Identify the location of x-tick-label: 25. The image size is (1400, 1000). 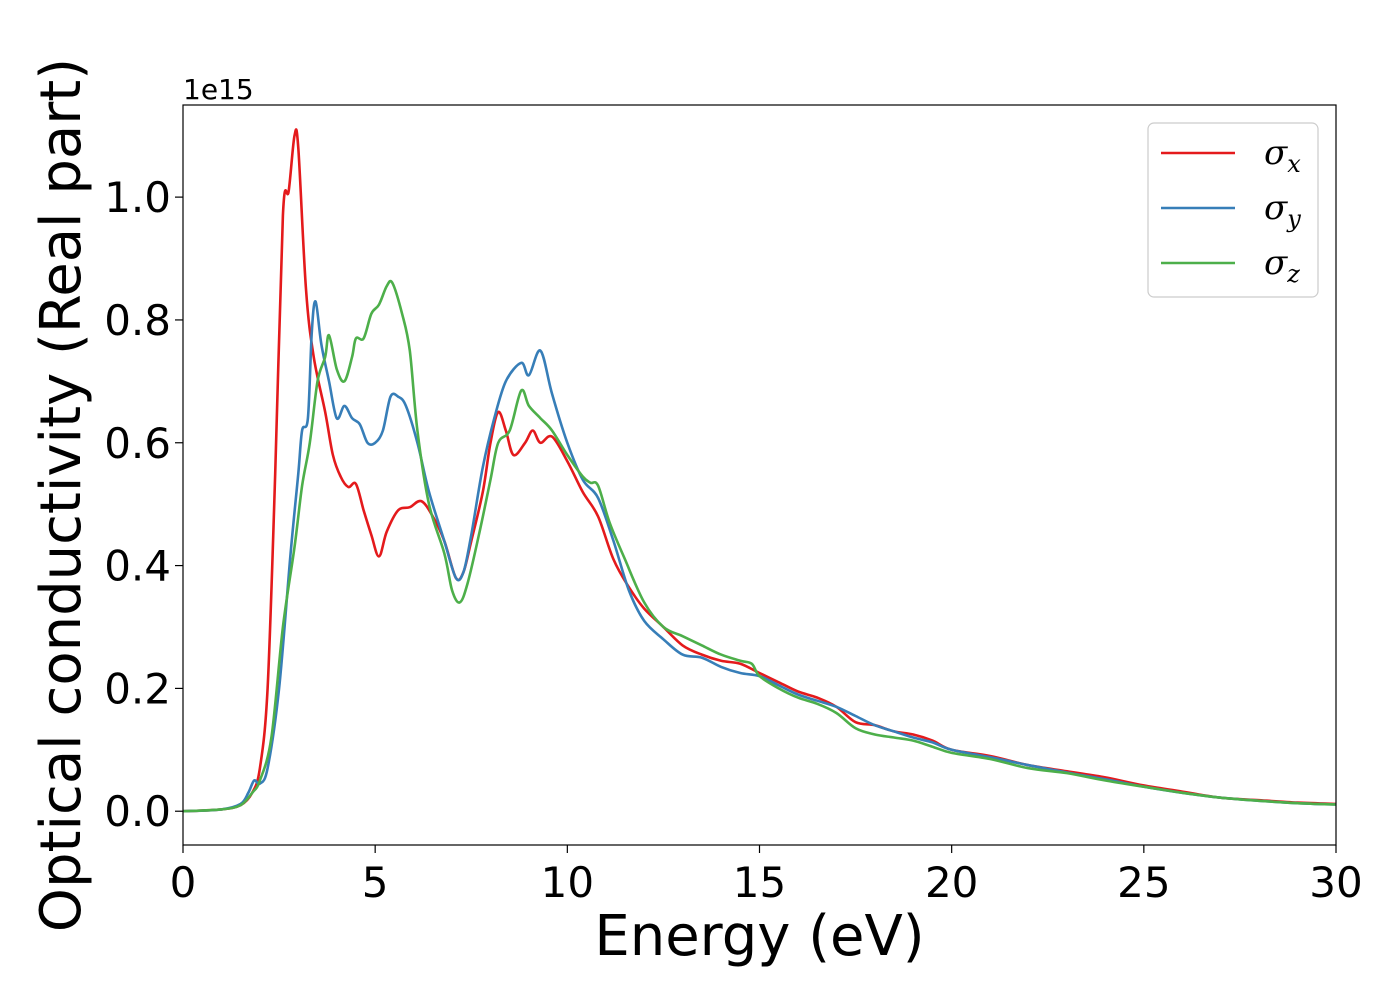
(1143, 882).